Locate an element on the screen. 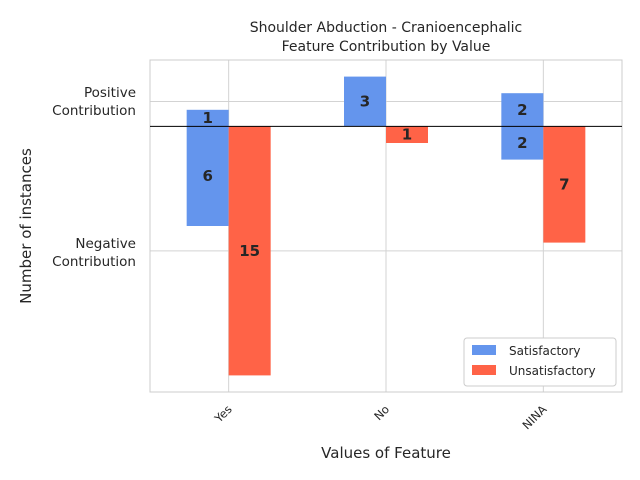  legend-swatch-unsatisfactory is located at coordinates (484, 370).